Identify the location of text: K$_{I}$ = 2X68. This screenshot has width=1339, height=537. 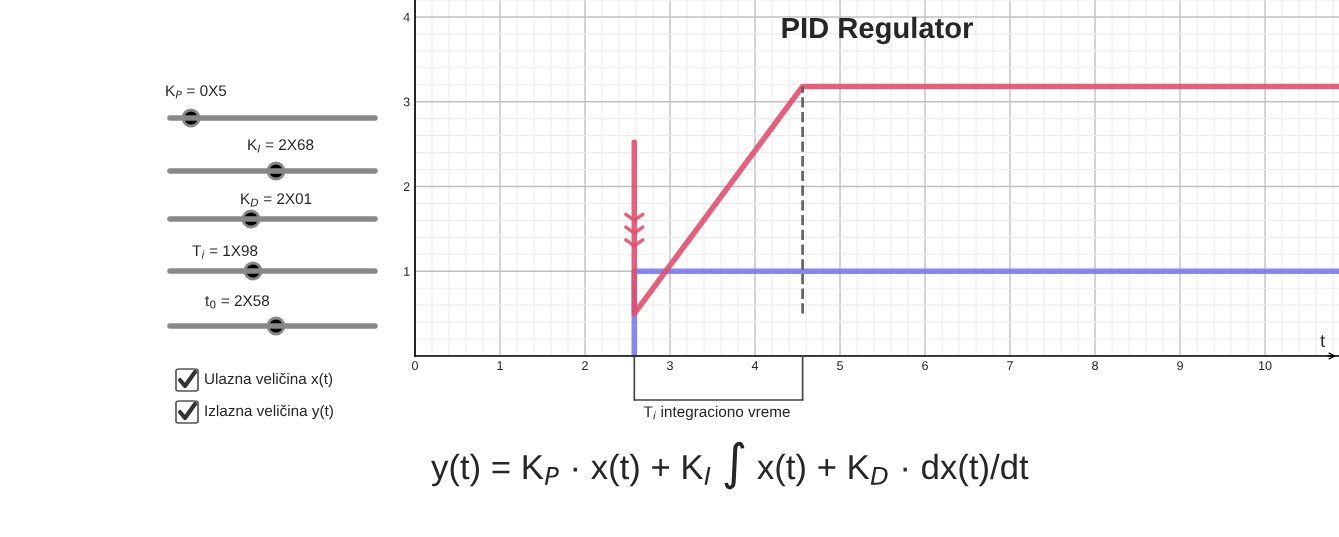
(281, 146).